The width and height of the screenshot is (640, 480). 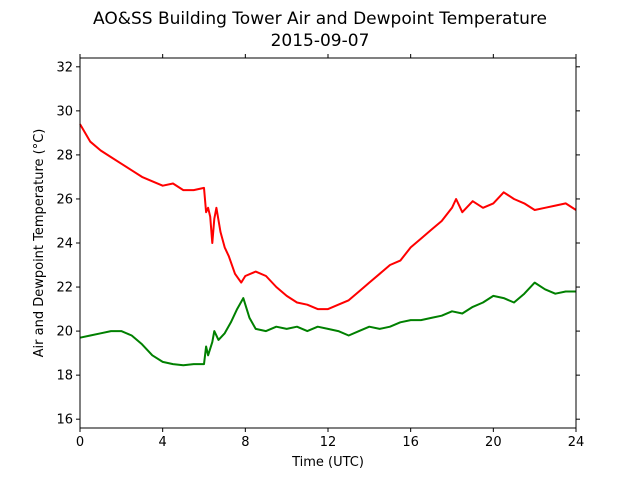 What do you see at coordinates (64, 155) in the screenshot?
I see `y-tick-label: 28` at bounding box center [64, 155].